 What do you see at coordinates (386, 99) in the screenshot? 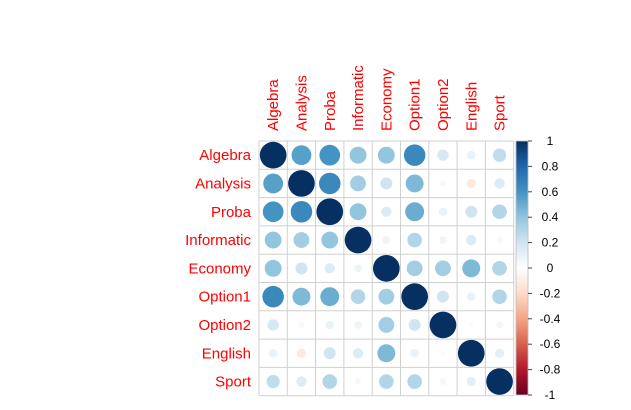
I see `column-label: Economy` at bounding box center [386, 99].